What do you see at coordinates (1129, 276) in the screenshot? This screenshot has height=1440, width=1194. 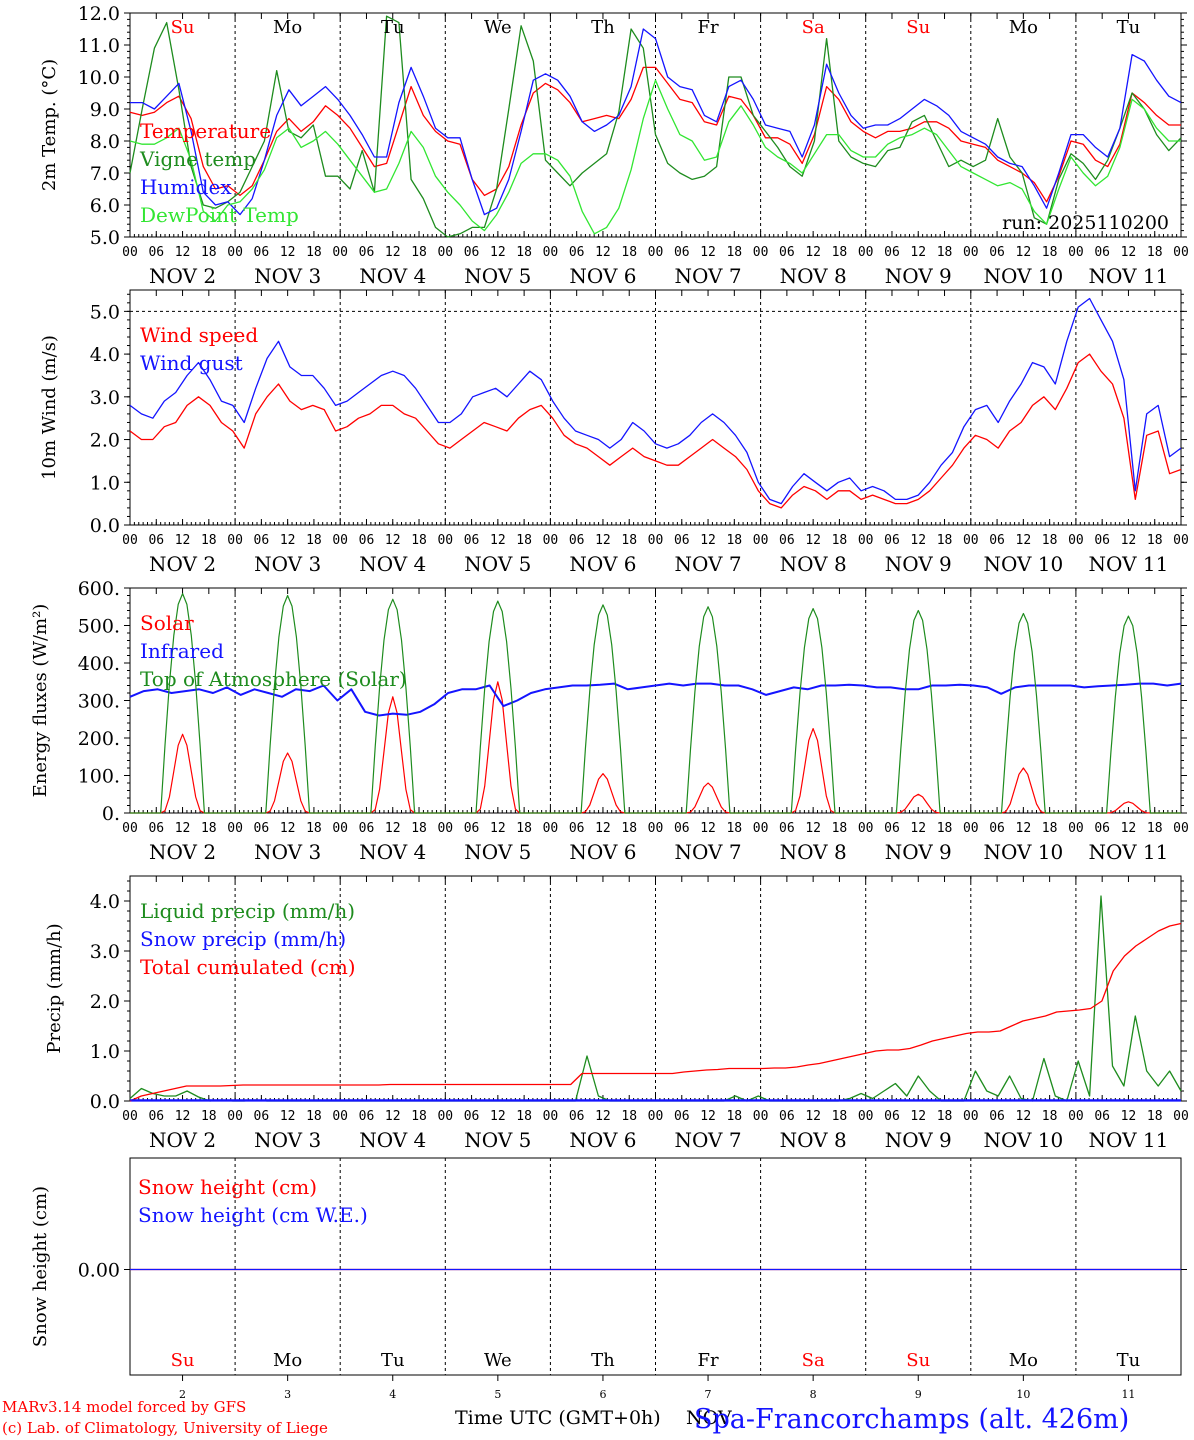 I see `x-date-label: NOV 11` at bounding box center [1129, 276].